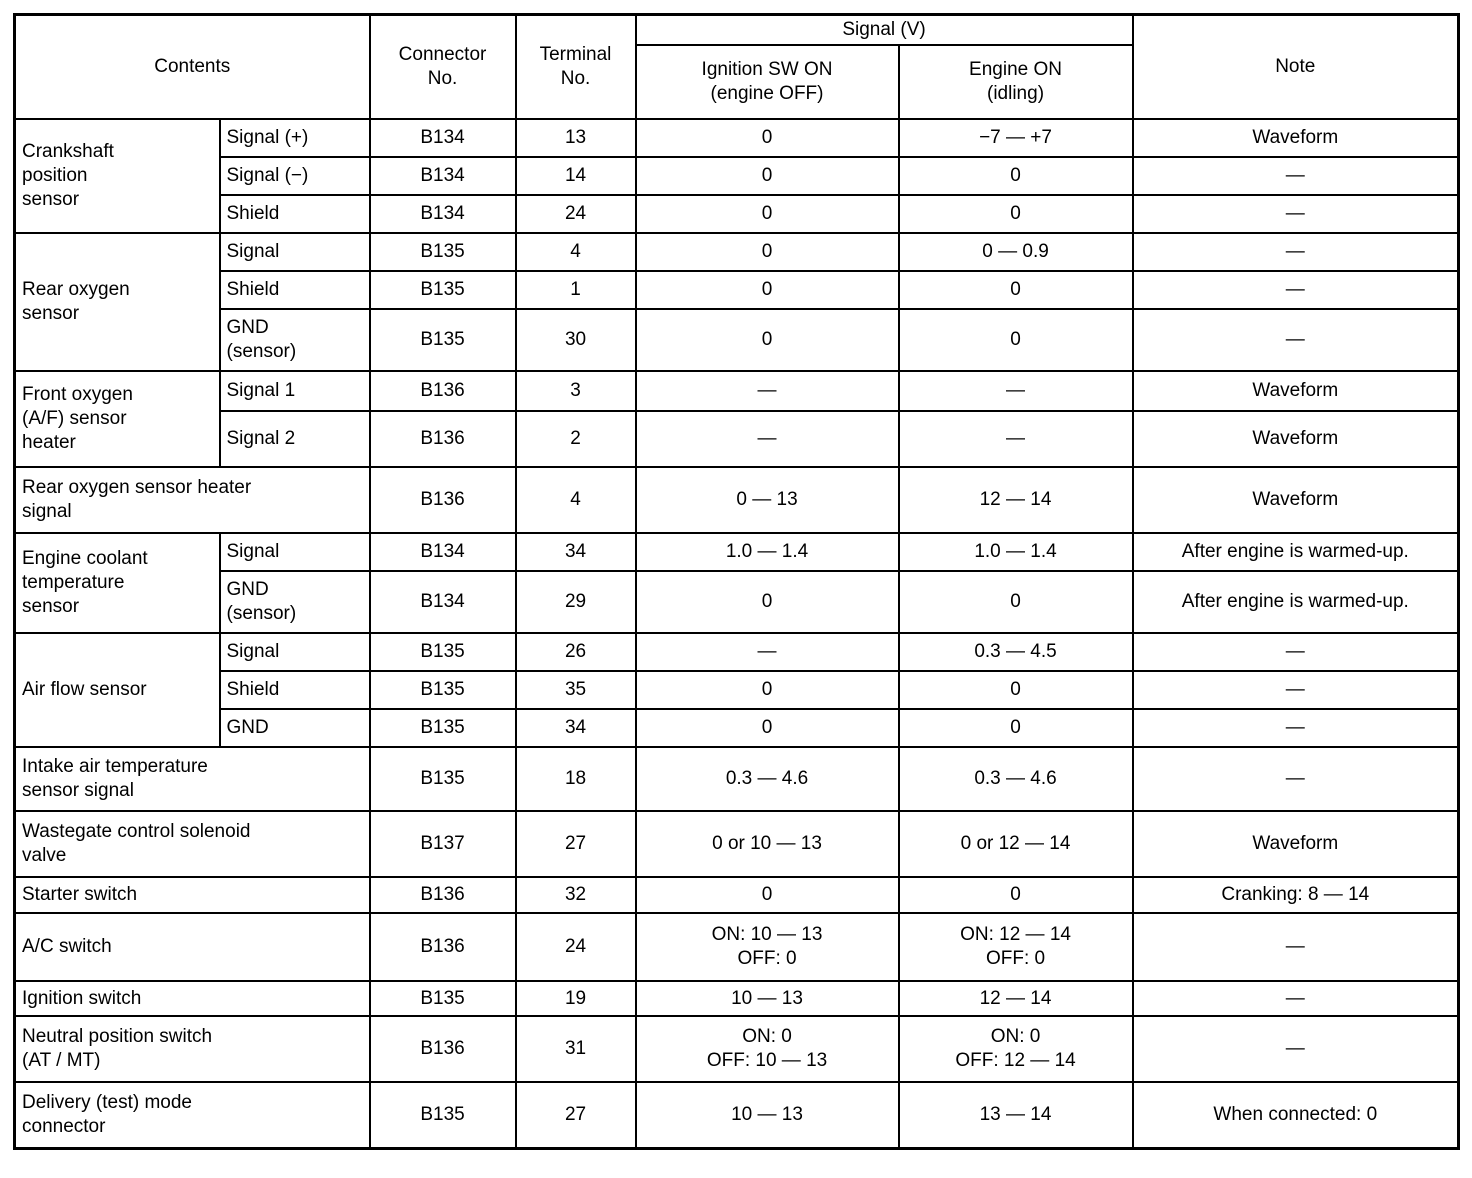 Image resolution: width=1472 pixels, height=1178 pixels. Describe the element at coordinates (1015, 844) in the screenshot. I see `engine-value-cell: 0 or 12 — 14` at that location.